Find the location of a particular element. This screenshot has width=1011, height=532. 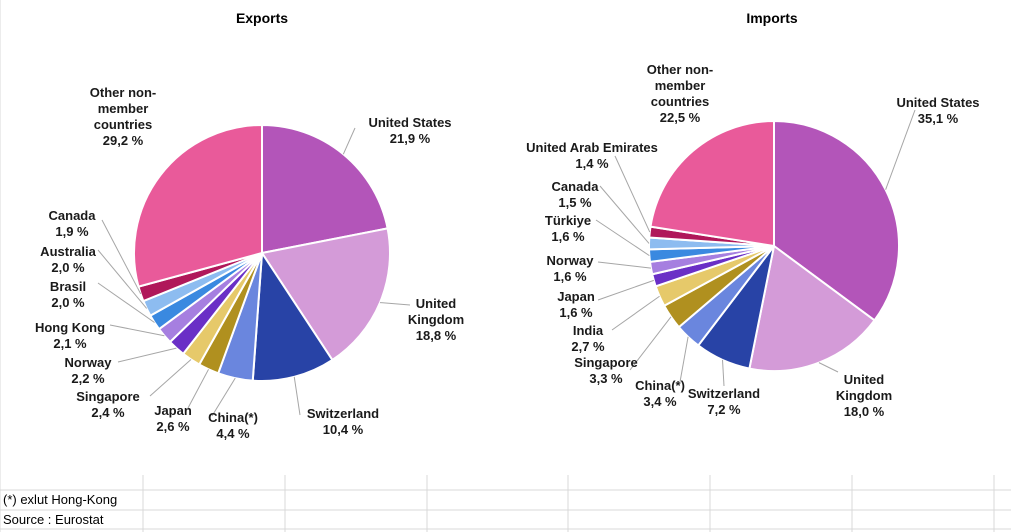

label-value: 35,1 % is located at coordinates (938, 118).